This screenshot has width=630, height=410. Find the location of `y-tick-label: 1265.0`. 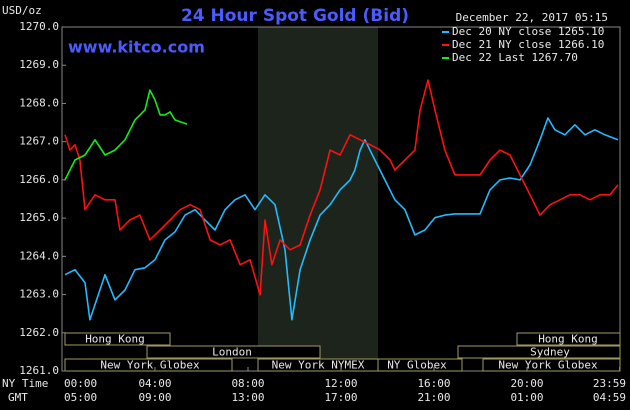

y-tick-label: 1265.0 is located at coordinates (39, 217).